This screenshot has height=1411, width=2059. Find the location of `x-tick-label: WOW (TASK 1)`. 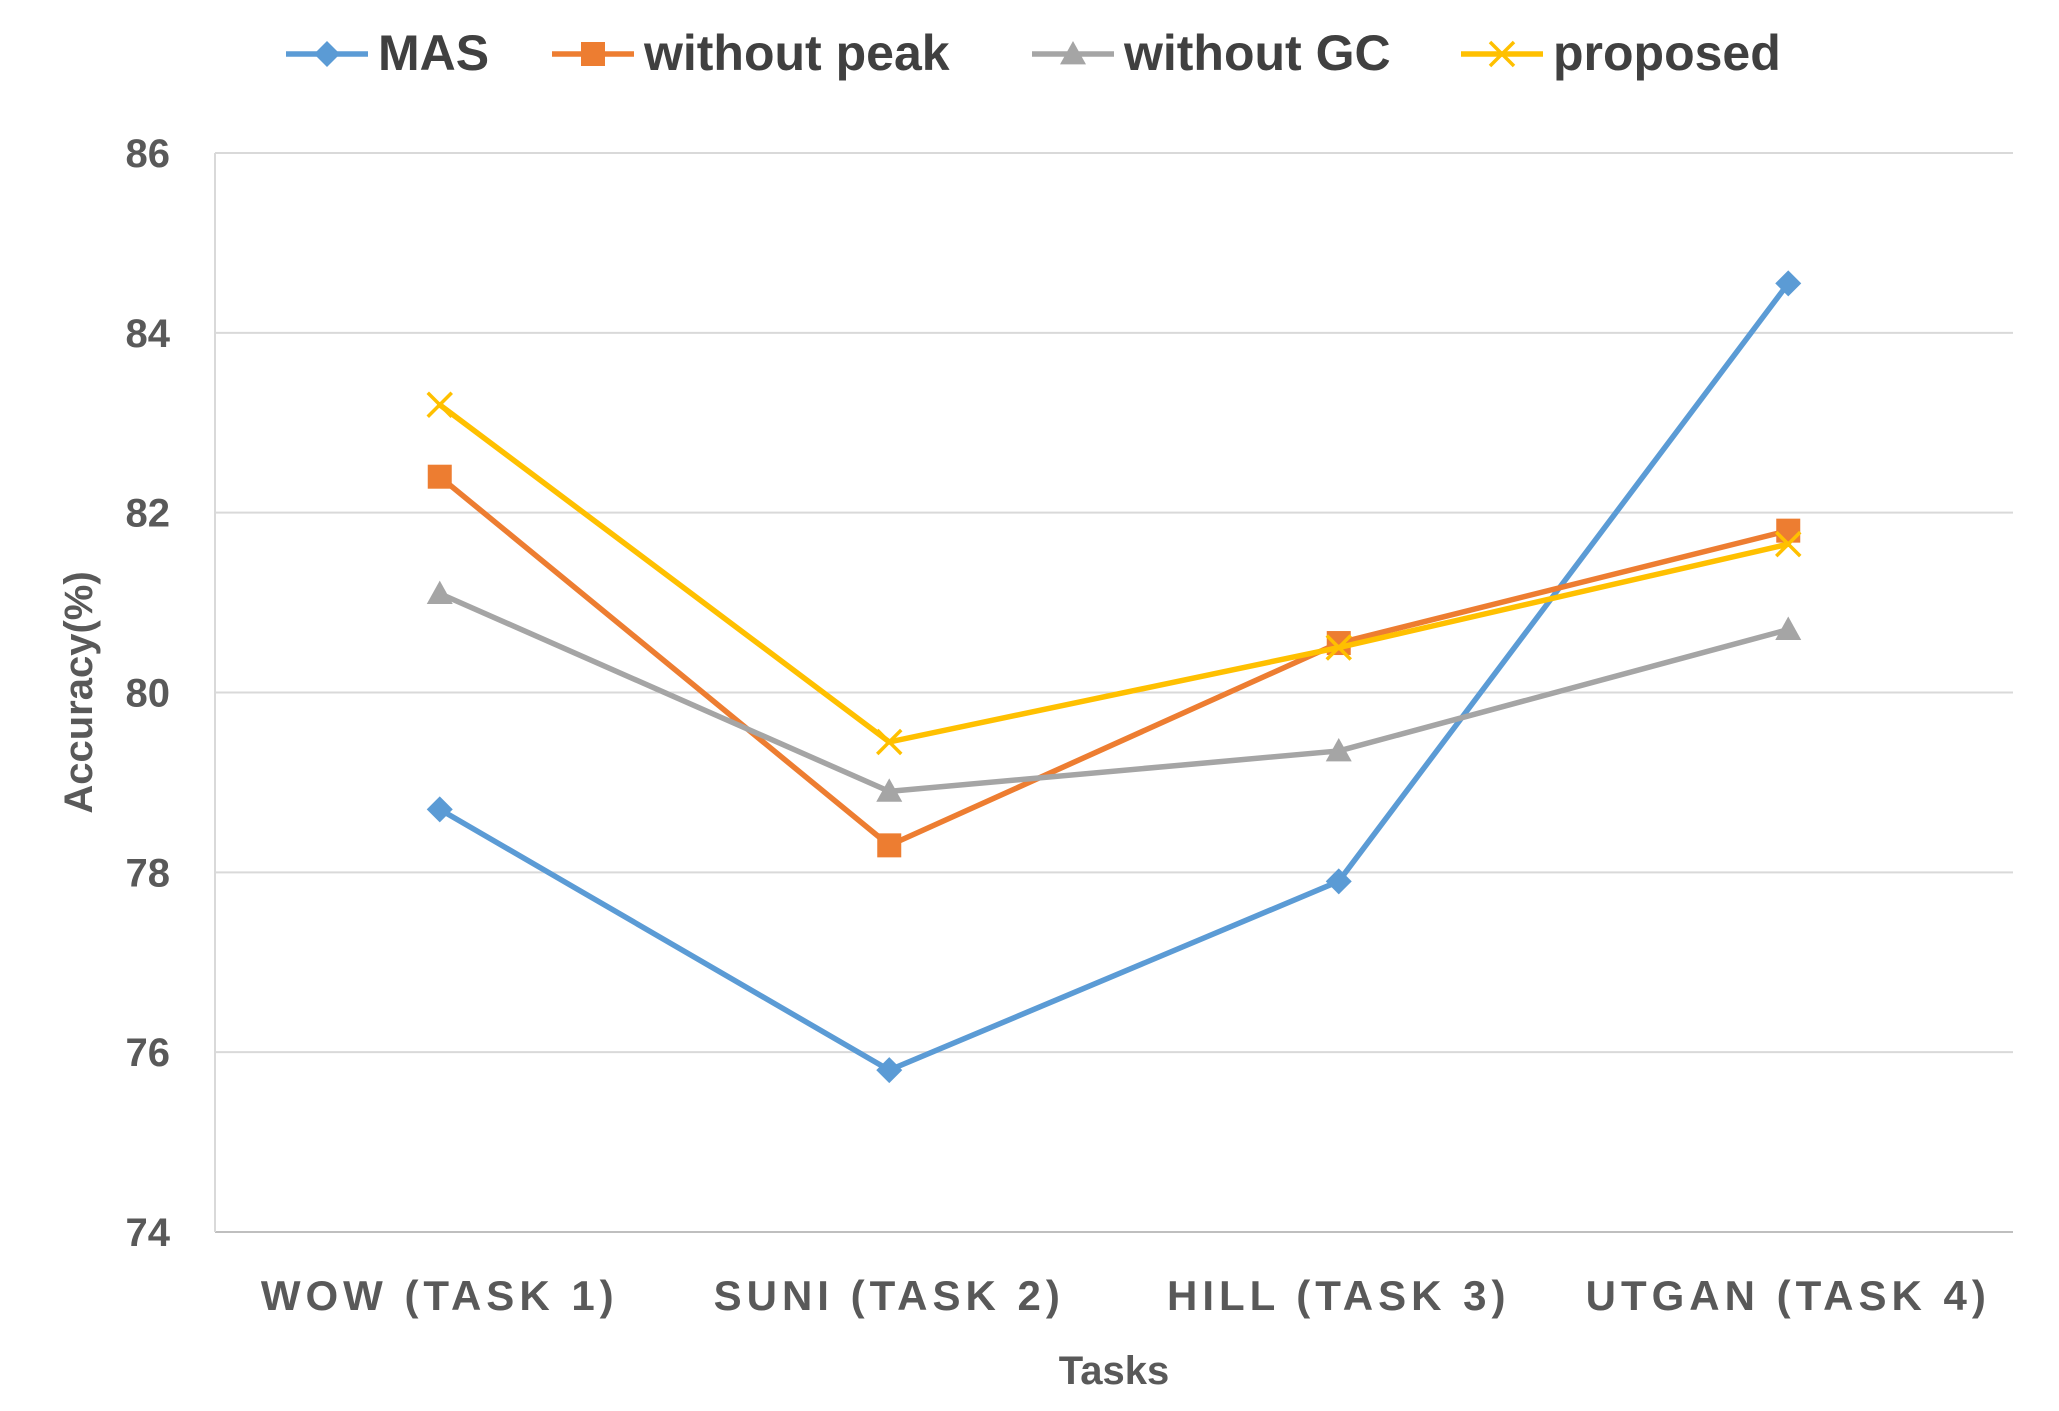

x-tick-label: WOW (TASK 1) is located at coordinates (440, 1295).